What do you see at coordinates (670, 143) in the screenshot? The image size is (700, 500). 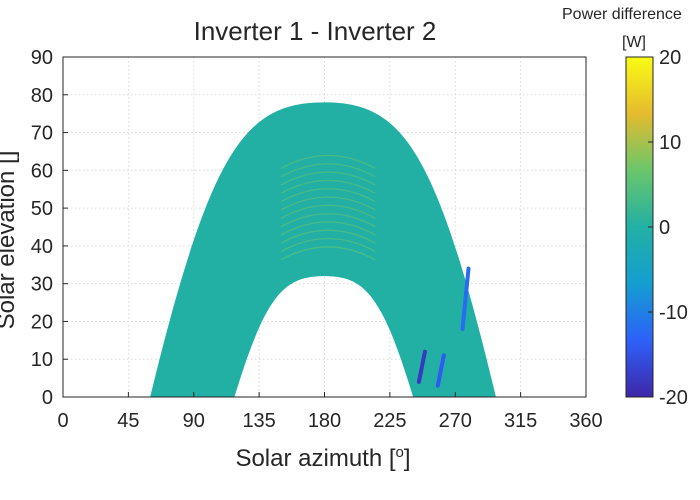 I see `colorbar-tick-label: 10` at bounding box center [670, 143].